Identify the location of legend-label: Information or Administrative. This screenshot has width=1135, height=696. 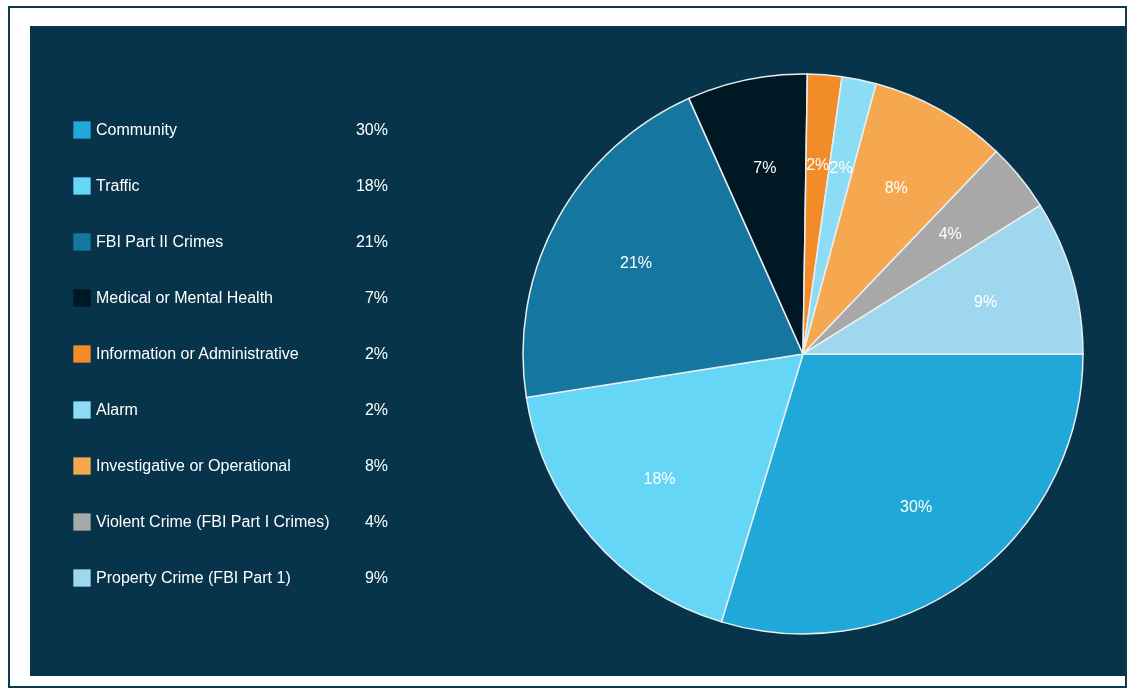
(197, 353).